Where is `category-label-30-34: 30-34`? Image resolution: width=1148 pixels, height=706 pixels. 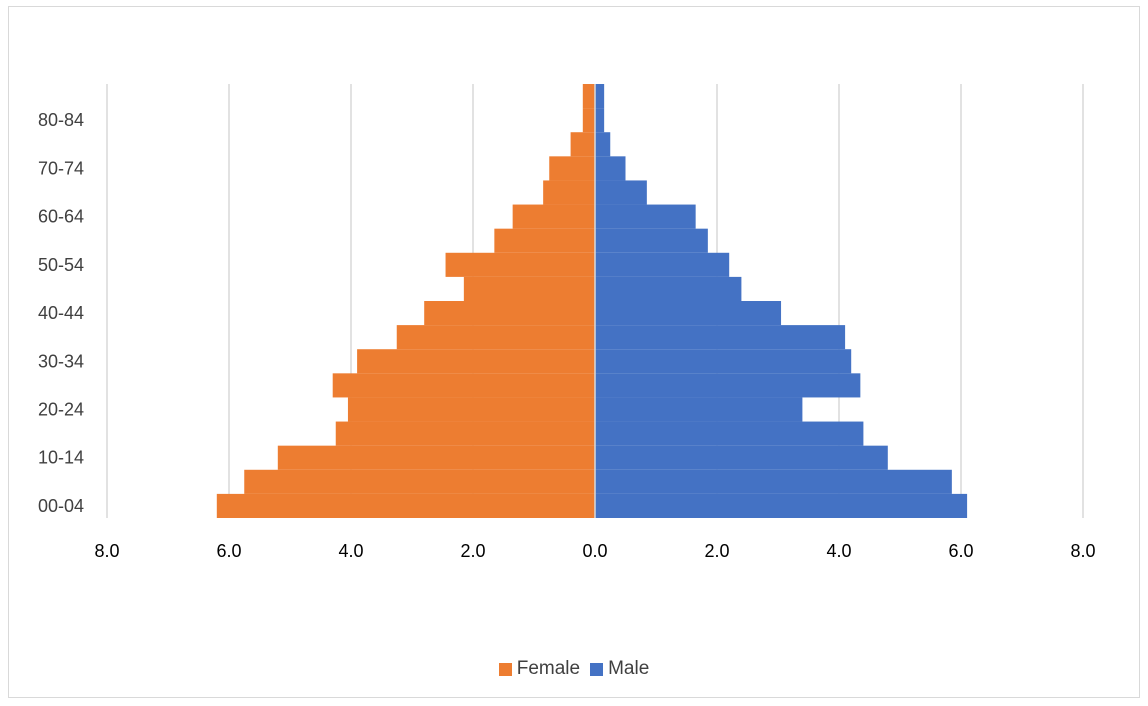
category-label-30-34: 30-34 is located at coordinates (61, 361).